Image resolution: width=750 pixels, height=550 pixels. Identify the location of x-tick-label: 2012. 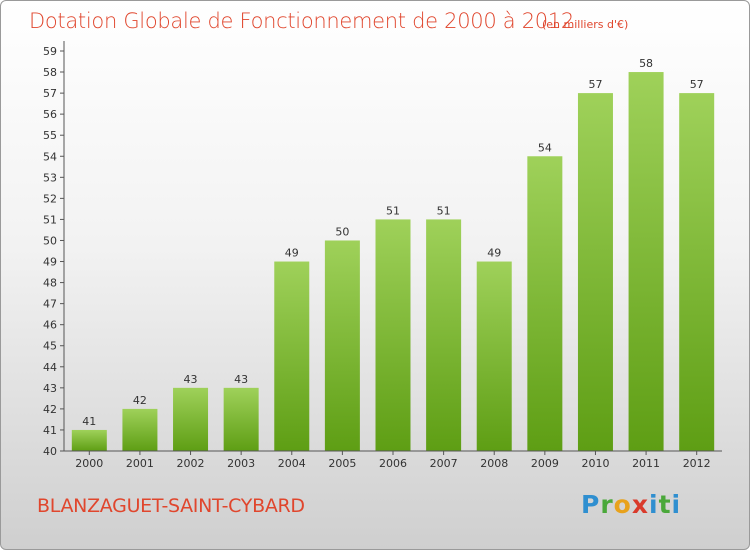
(697, 463).